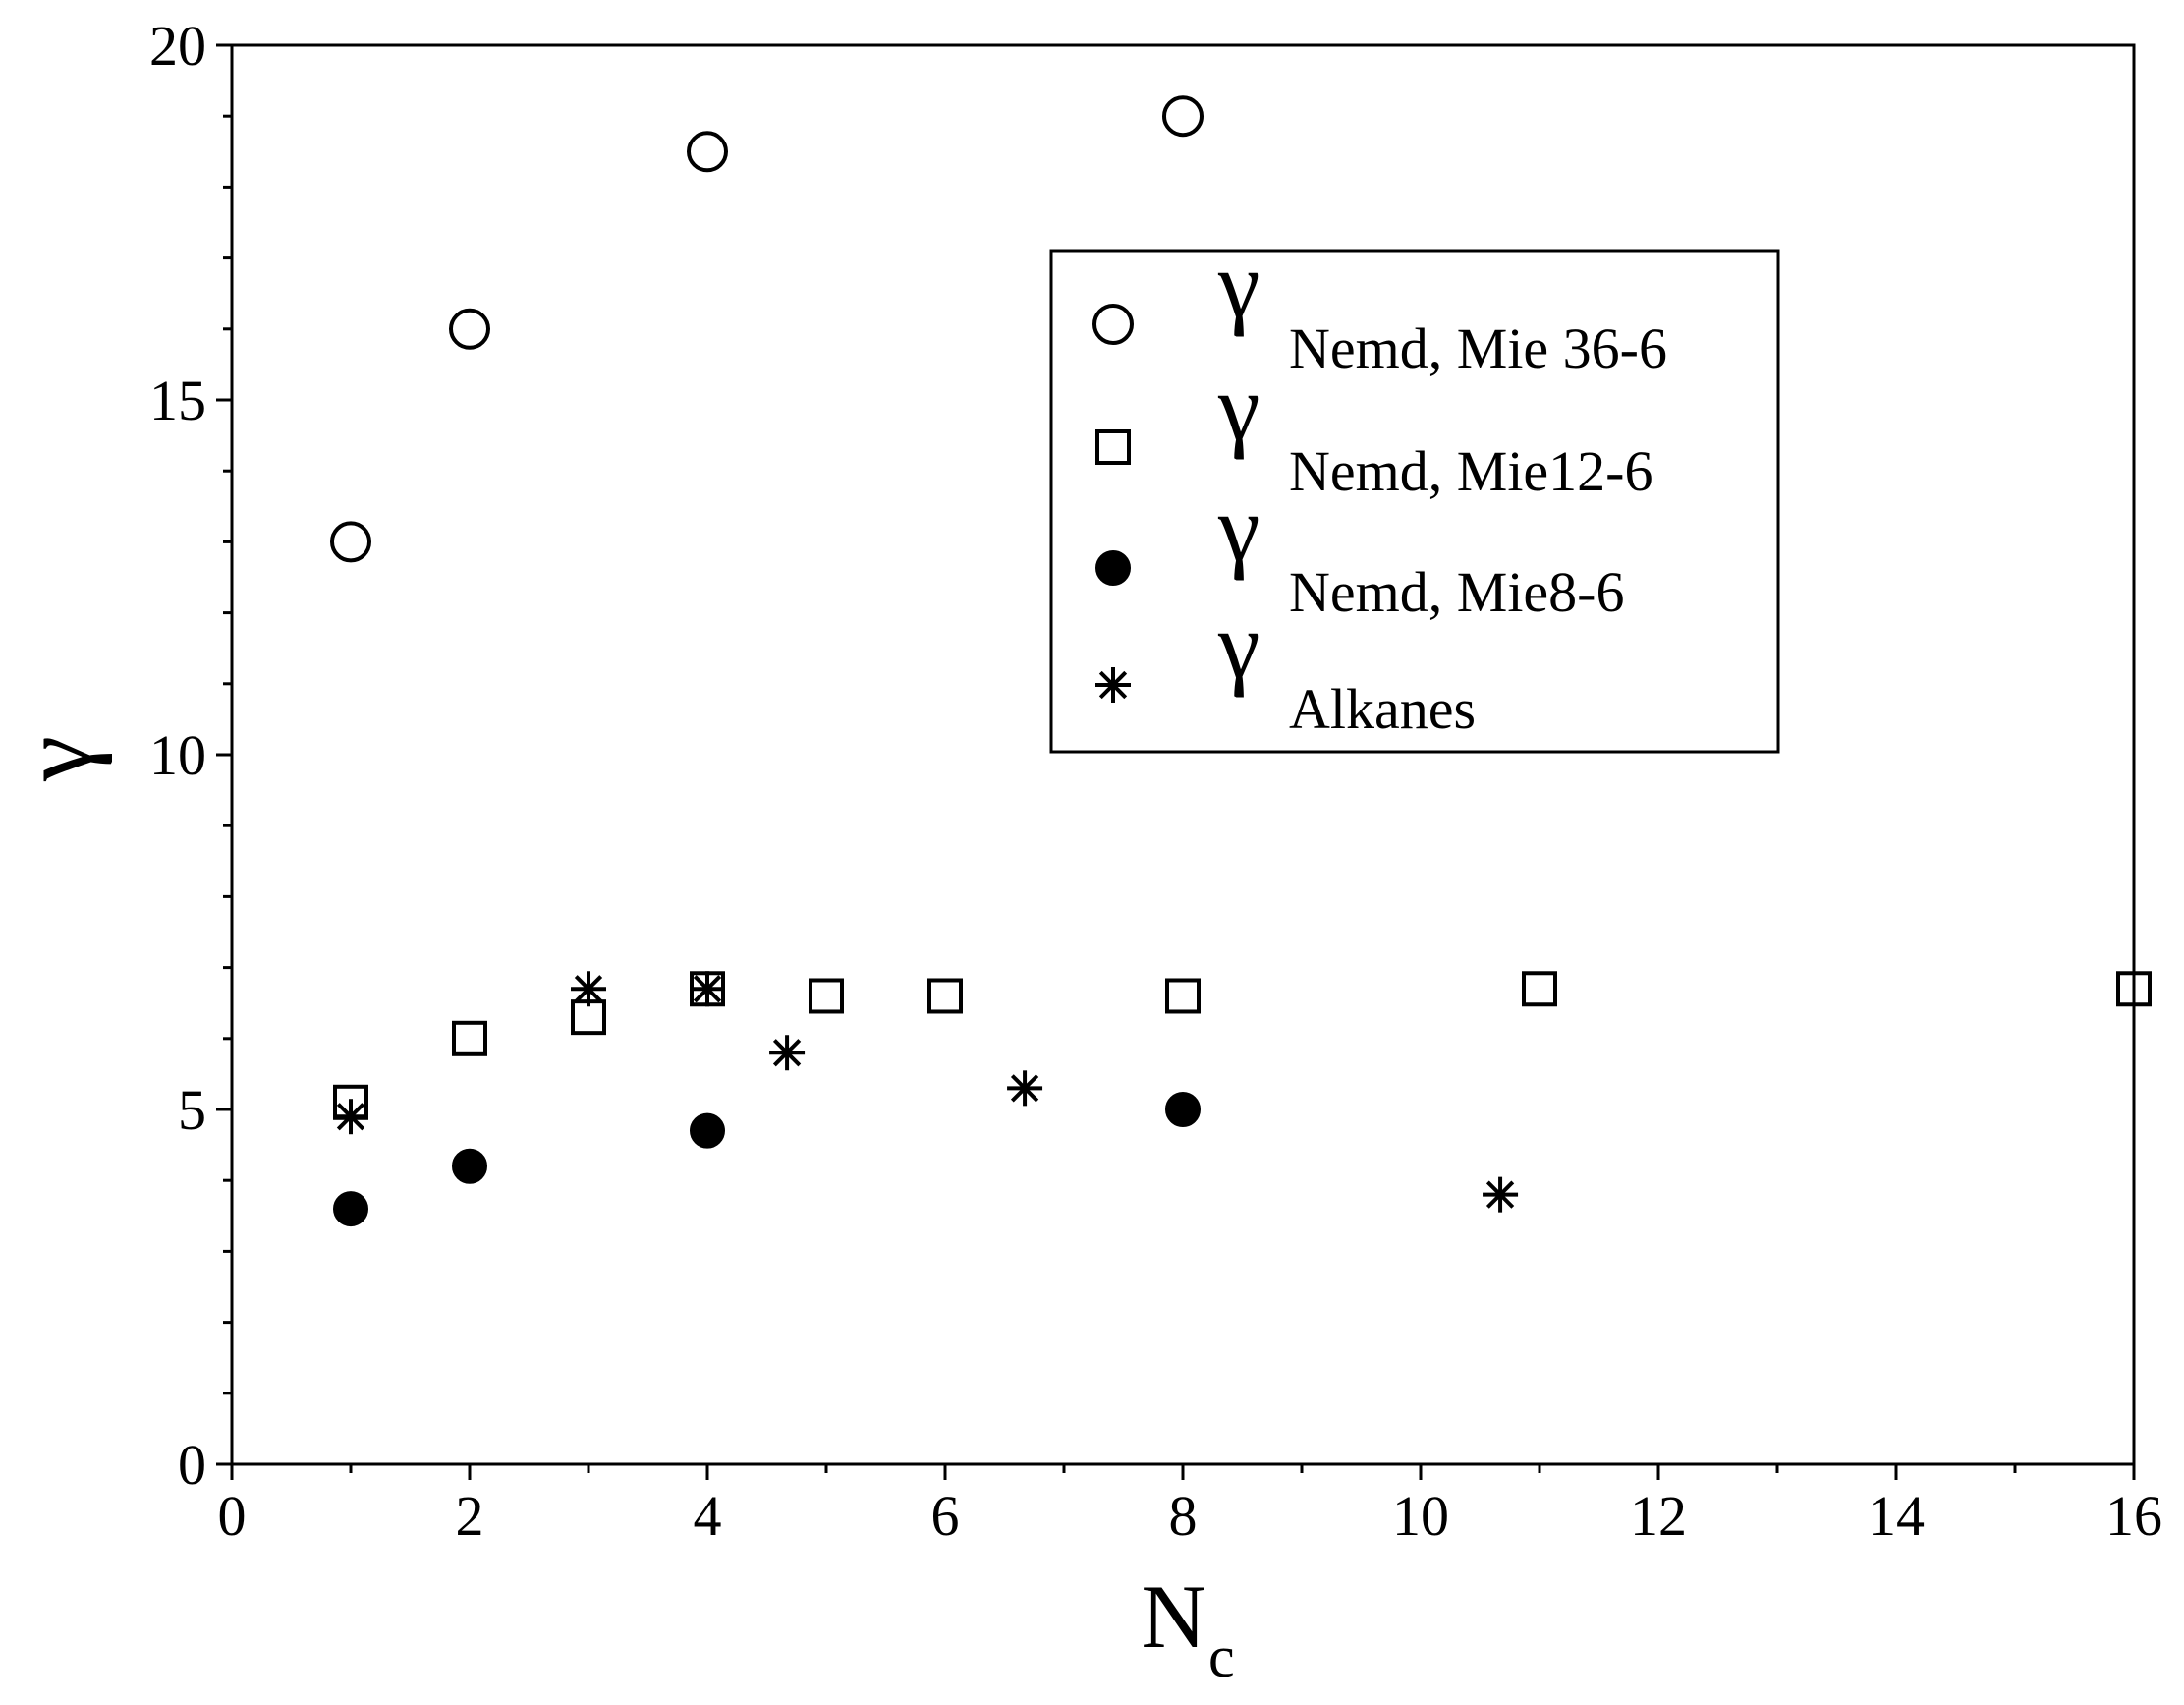 This screenshot has height=1705, width=2184. Describe the element at coordinates (1221, 1656) in the screenshot. I see `x-axis-label-subscript: c` at that location.